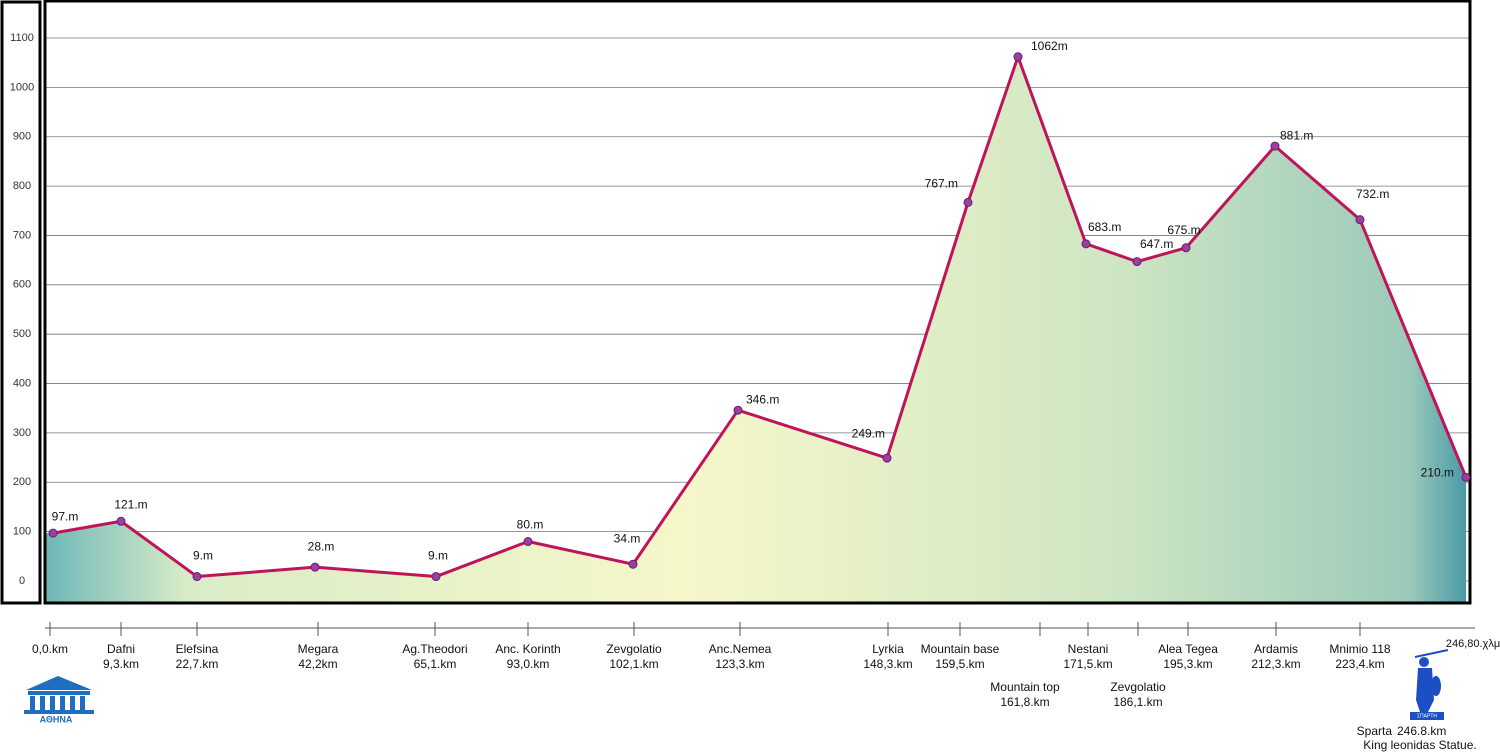 Image resolution: width=1500 pixels, height=753 pixels. Describe the element at coordinates (59, 700) in the screenshot. I see `athens-logo: ΑΘΗΝΑ` at that location.